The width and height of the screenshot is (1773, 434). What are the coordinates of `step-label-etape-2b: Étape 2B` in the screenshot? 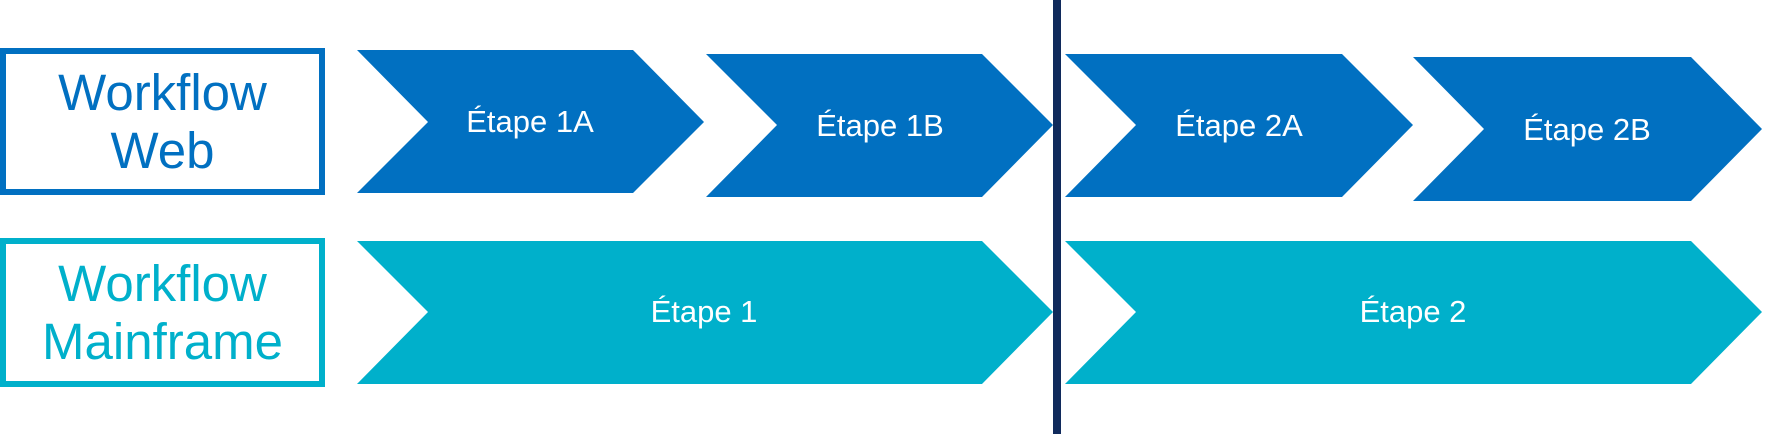 It's located at (1587, 129).